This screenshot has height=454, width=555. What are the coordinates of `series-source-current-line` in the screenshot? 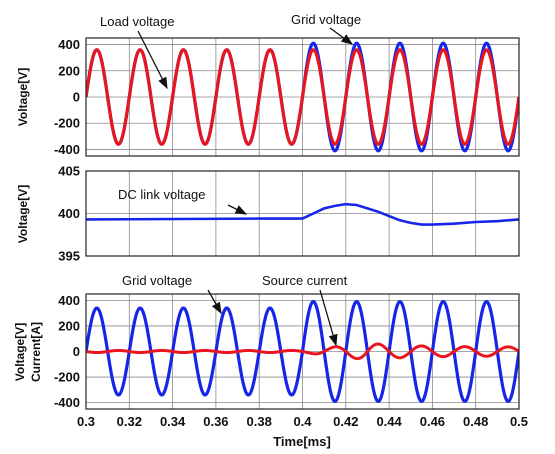 It's located at (302, 351).